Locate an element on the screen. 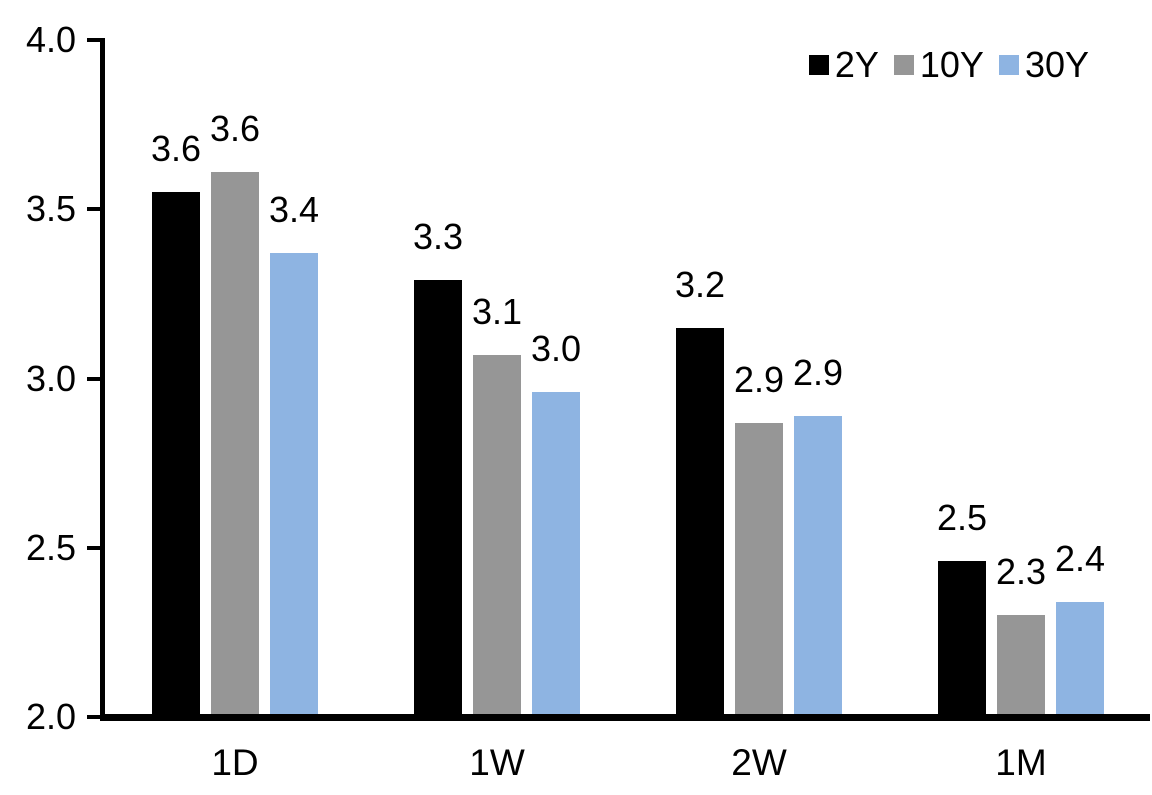 The width and height of the screenshot is (1152, 795). y-axis-tick-label: 4.0 is located at coordinates (50, 39).